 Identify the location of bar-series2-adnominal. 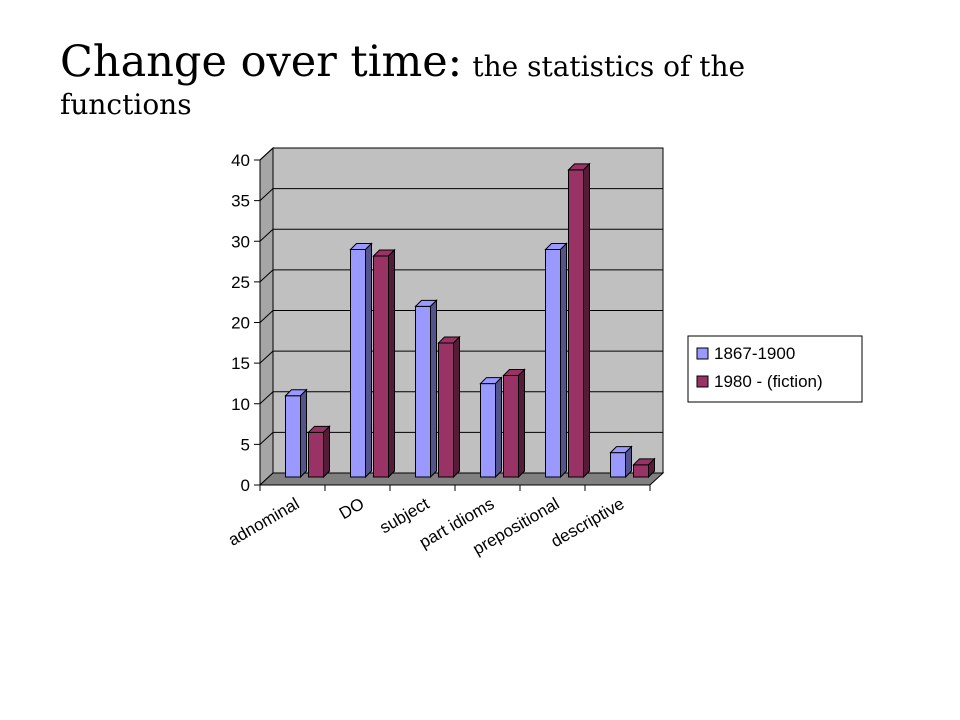
(319, 452).